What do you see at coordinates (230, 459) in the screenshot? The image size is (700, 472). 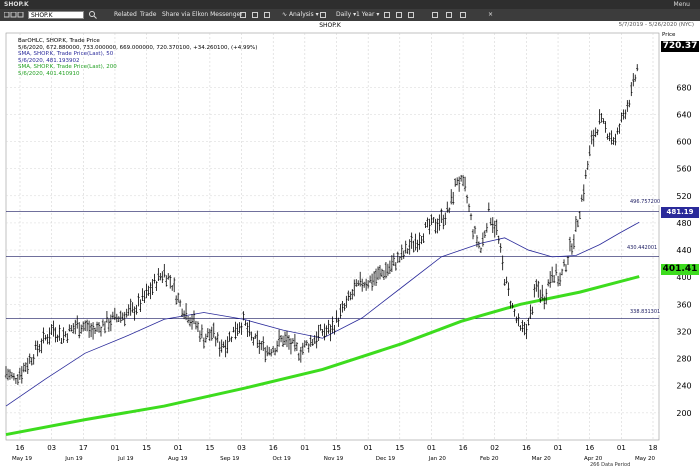 I see `x-month-label: Sep 19` at bounding box center [230, 459].